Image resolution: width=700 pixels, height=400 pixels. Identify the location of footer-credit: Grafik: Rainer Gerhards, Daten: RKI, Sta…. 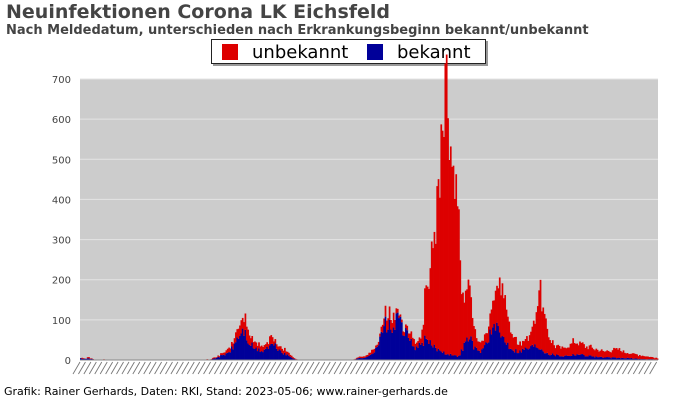
(226, 391).